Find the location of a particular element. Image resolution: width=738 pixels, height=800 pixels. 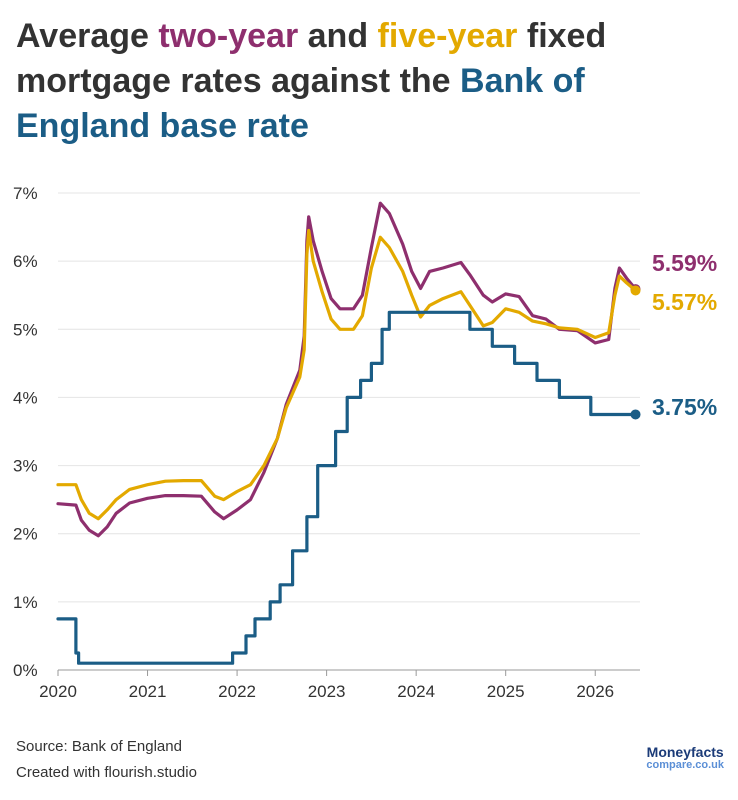

five-year-end-label: 5.57% is located at coordinates (684, 302).